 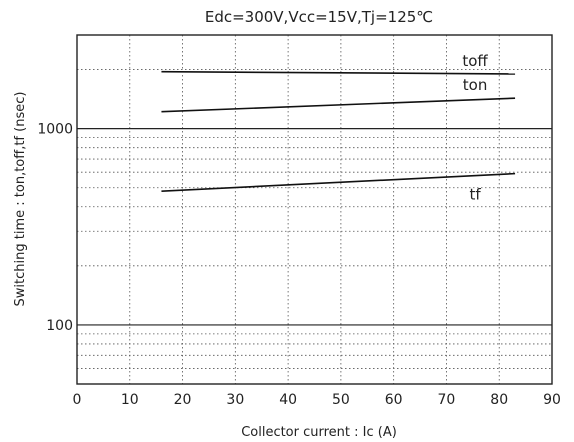 What do you see at coordinates (319, 432) in the screenshot?
I see `x-axis-label: Collector current : Ic (A)` at bounding box center [319, 432].